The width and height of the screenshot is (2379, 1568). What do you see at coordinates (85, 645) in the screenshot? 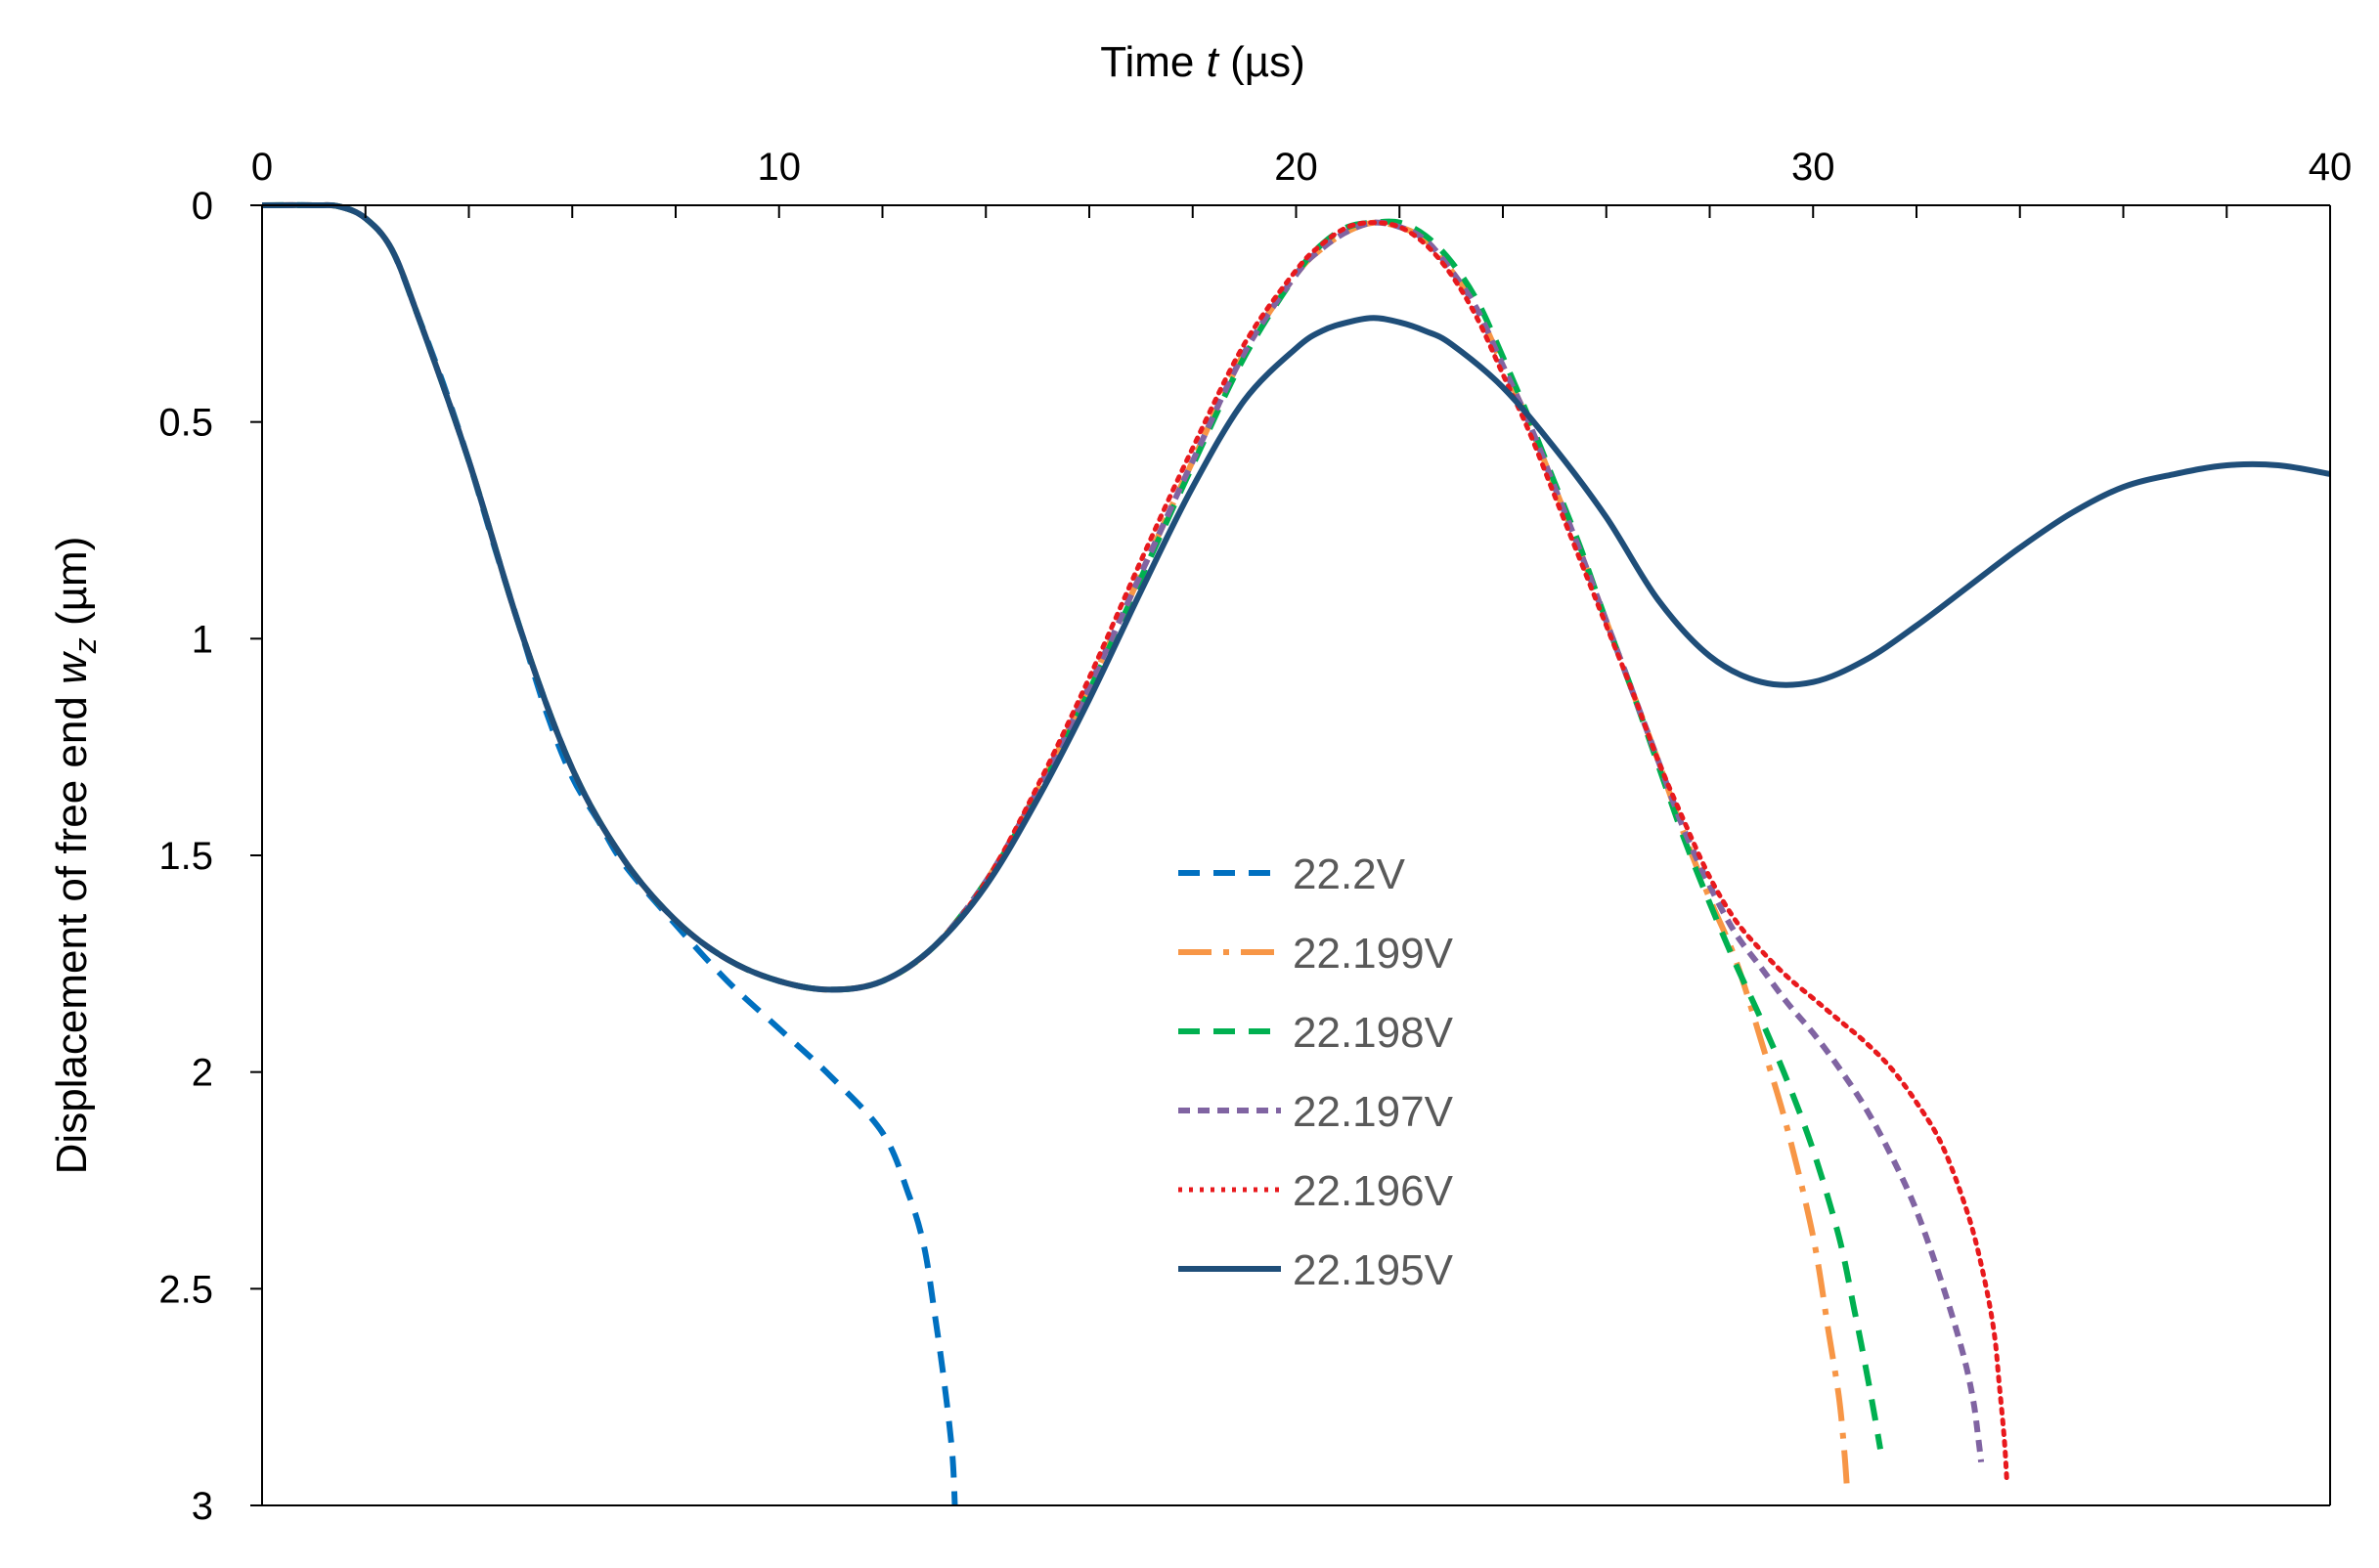
I see `y-axis-title-sub: z` at bounding box center [85, 645].